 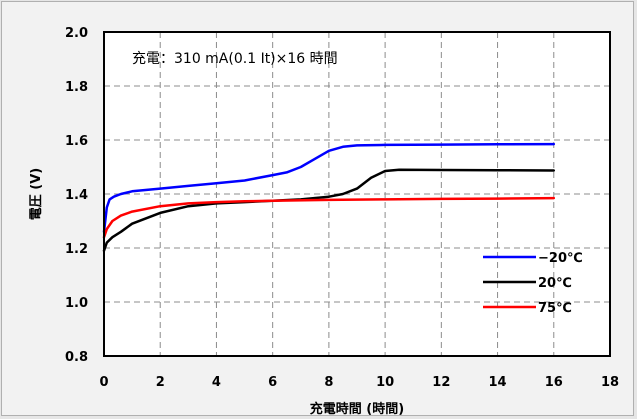 What do you see at coordinates (328, 382) in the screenshot?
I see `x-tick-label: 8` at bounding box center [328, 382].